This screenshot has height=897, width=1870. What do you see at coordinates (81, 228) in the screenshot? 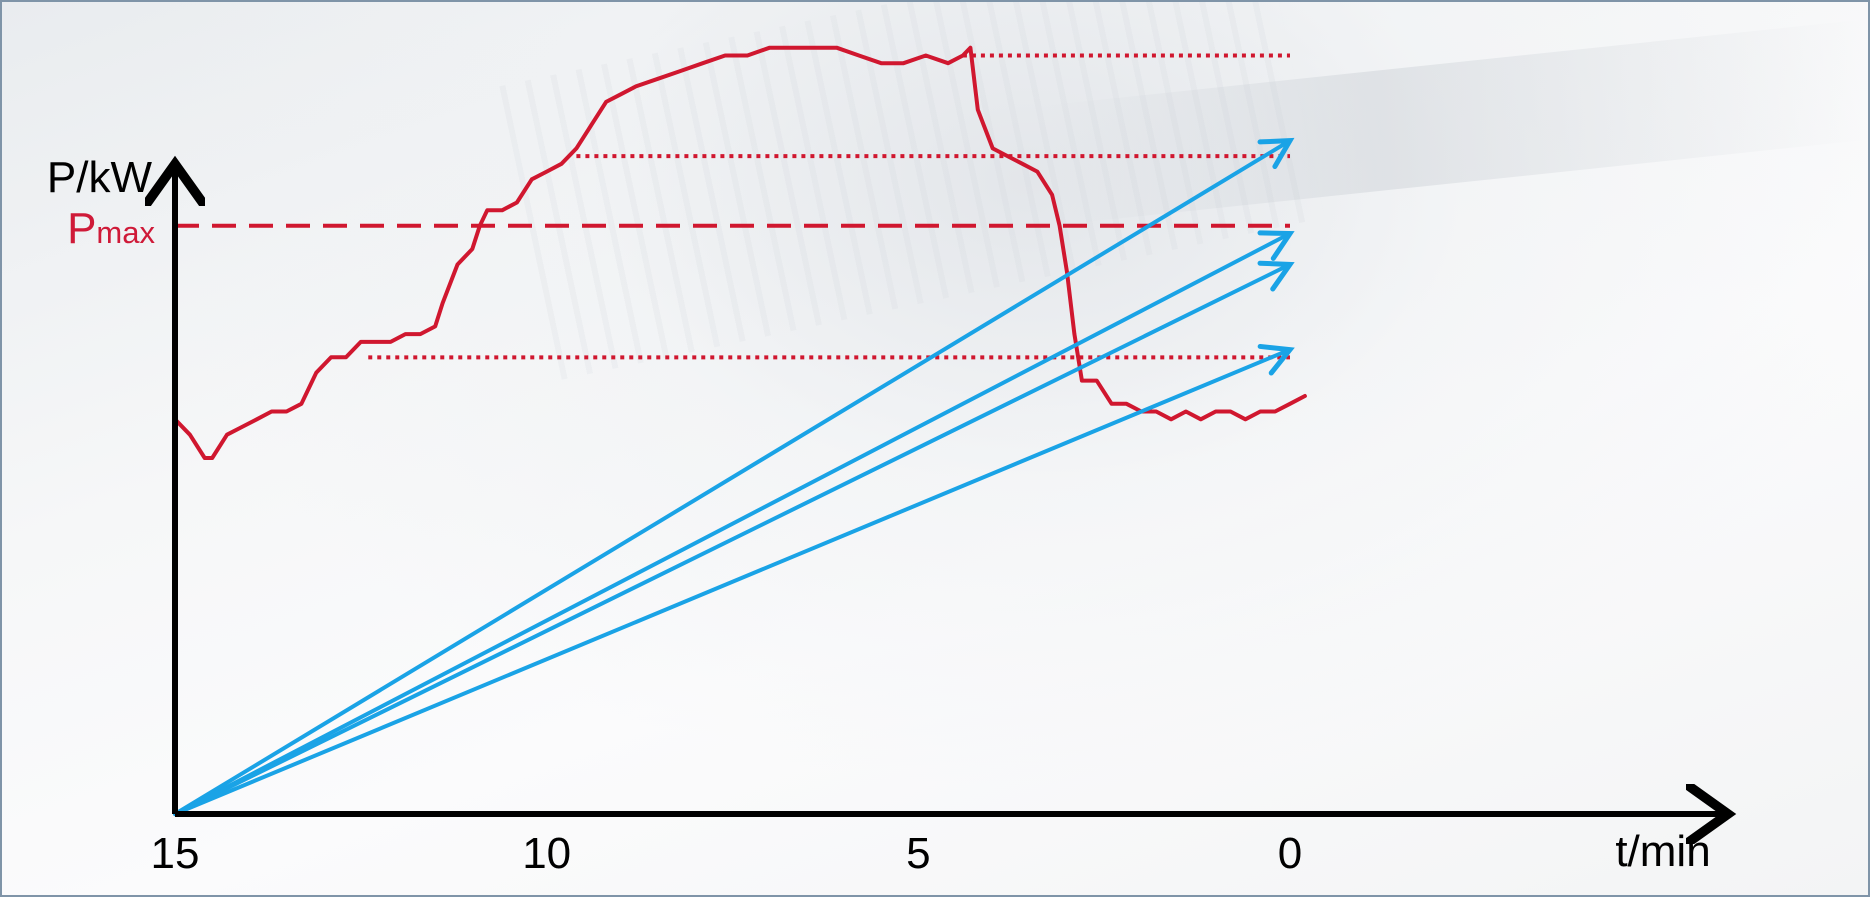
I see `pmax-label-main: P` at bounding box center [81, 228].